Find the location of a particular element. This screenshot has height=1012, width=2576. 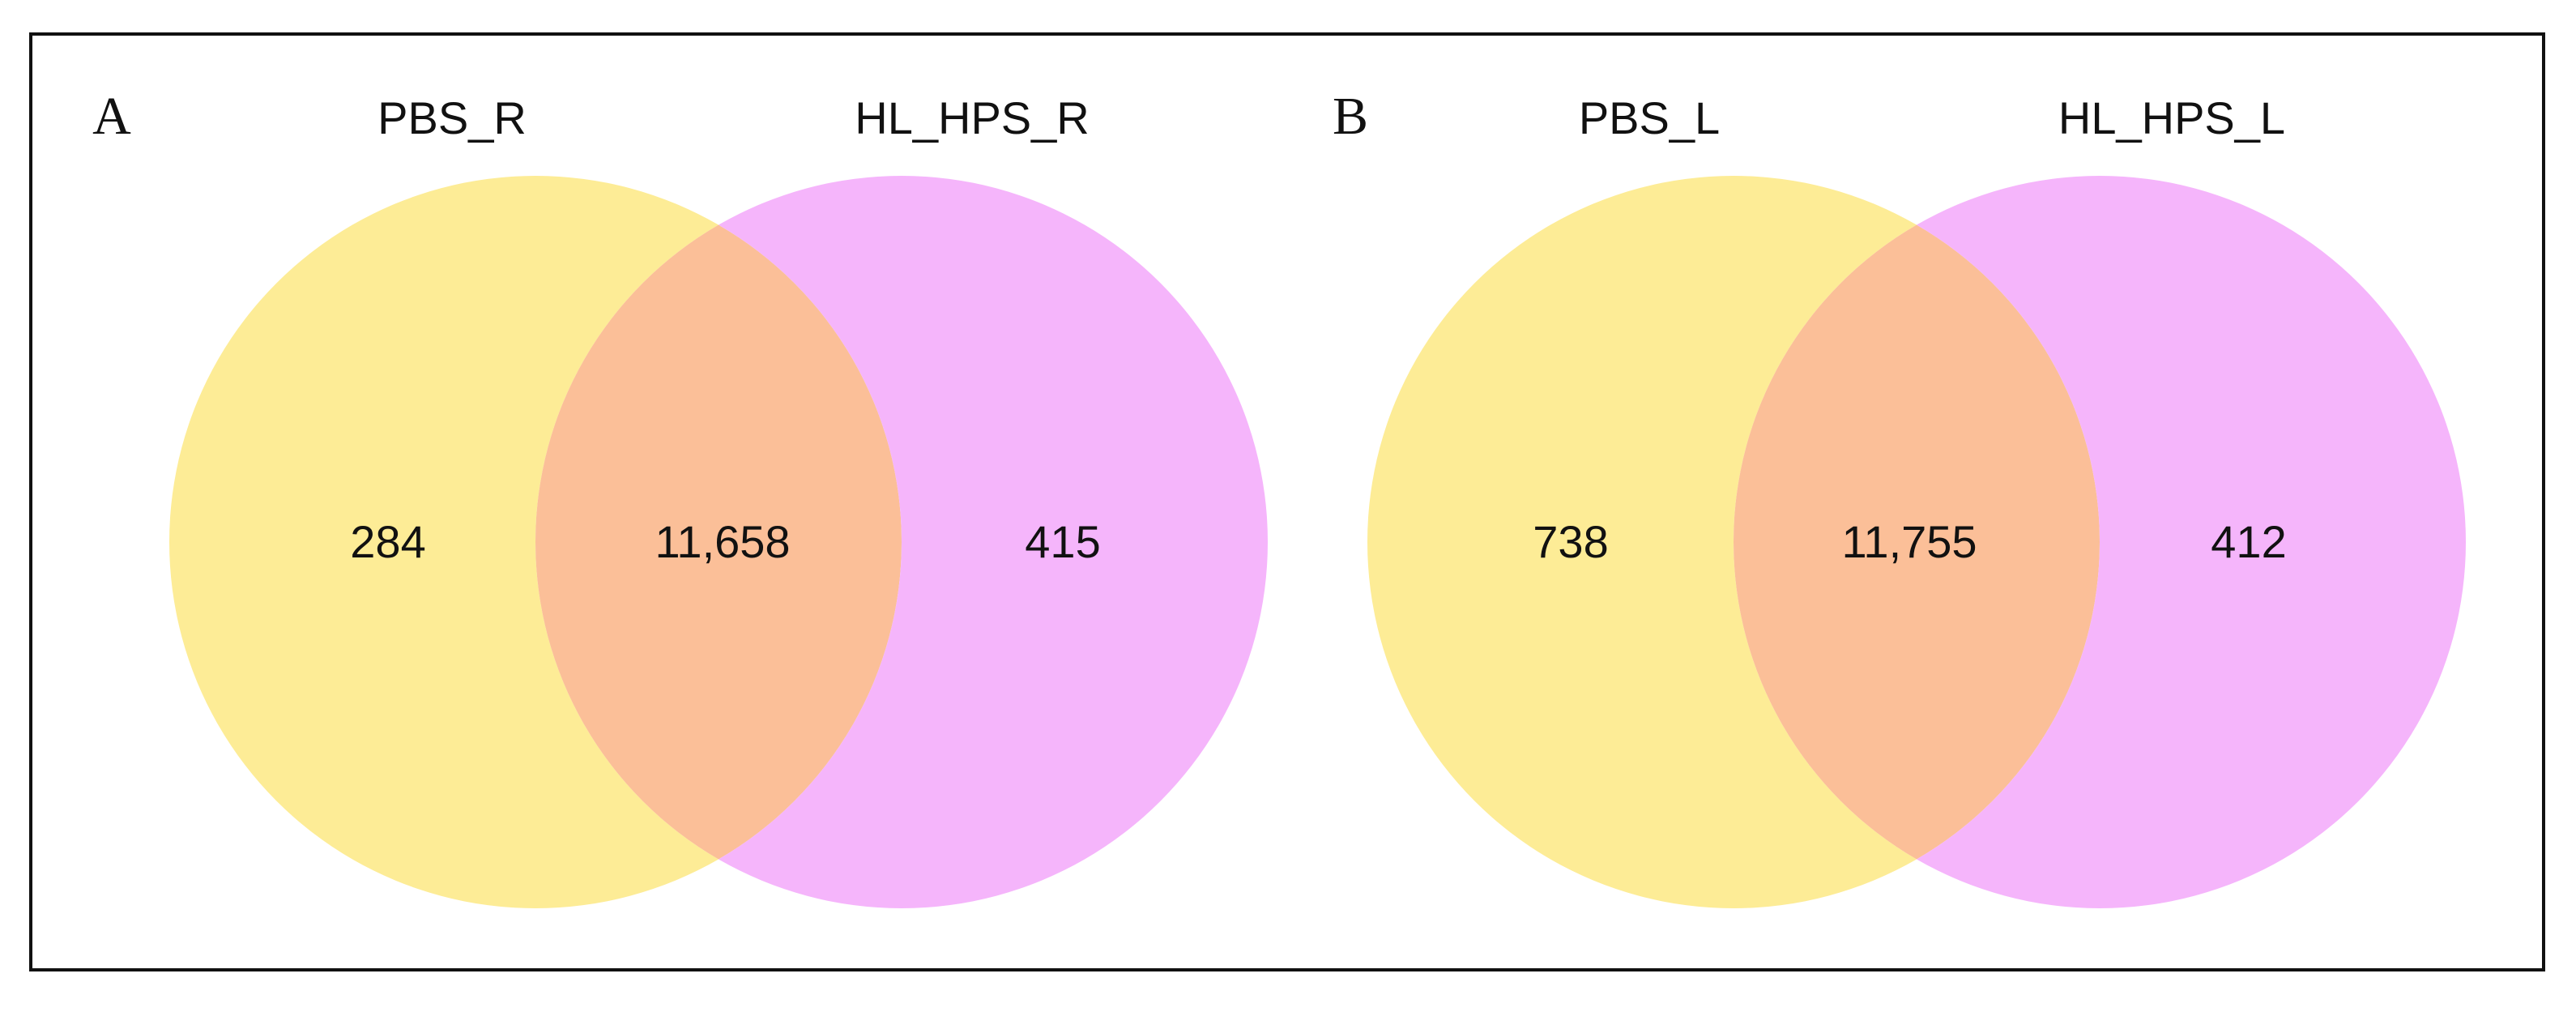

value-label: 11,755 is located at coordinates (1909, 541).